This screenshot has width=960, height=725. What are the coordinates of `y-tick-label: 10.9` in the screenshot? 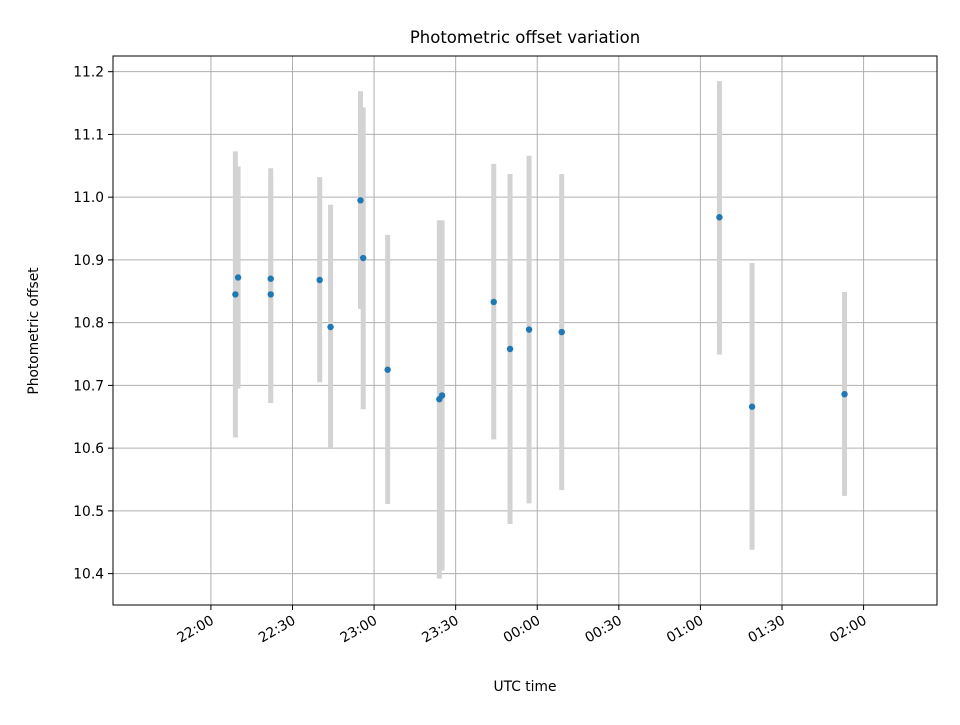 It's located at (88, 261).